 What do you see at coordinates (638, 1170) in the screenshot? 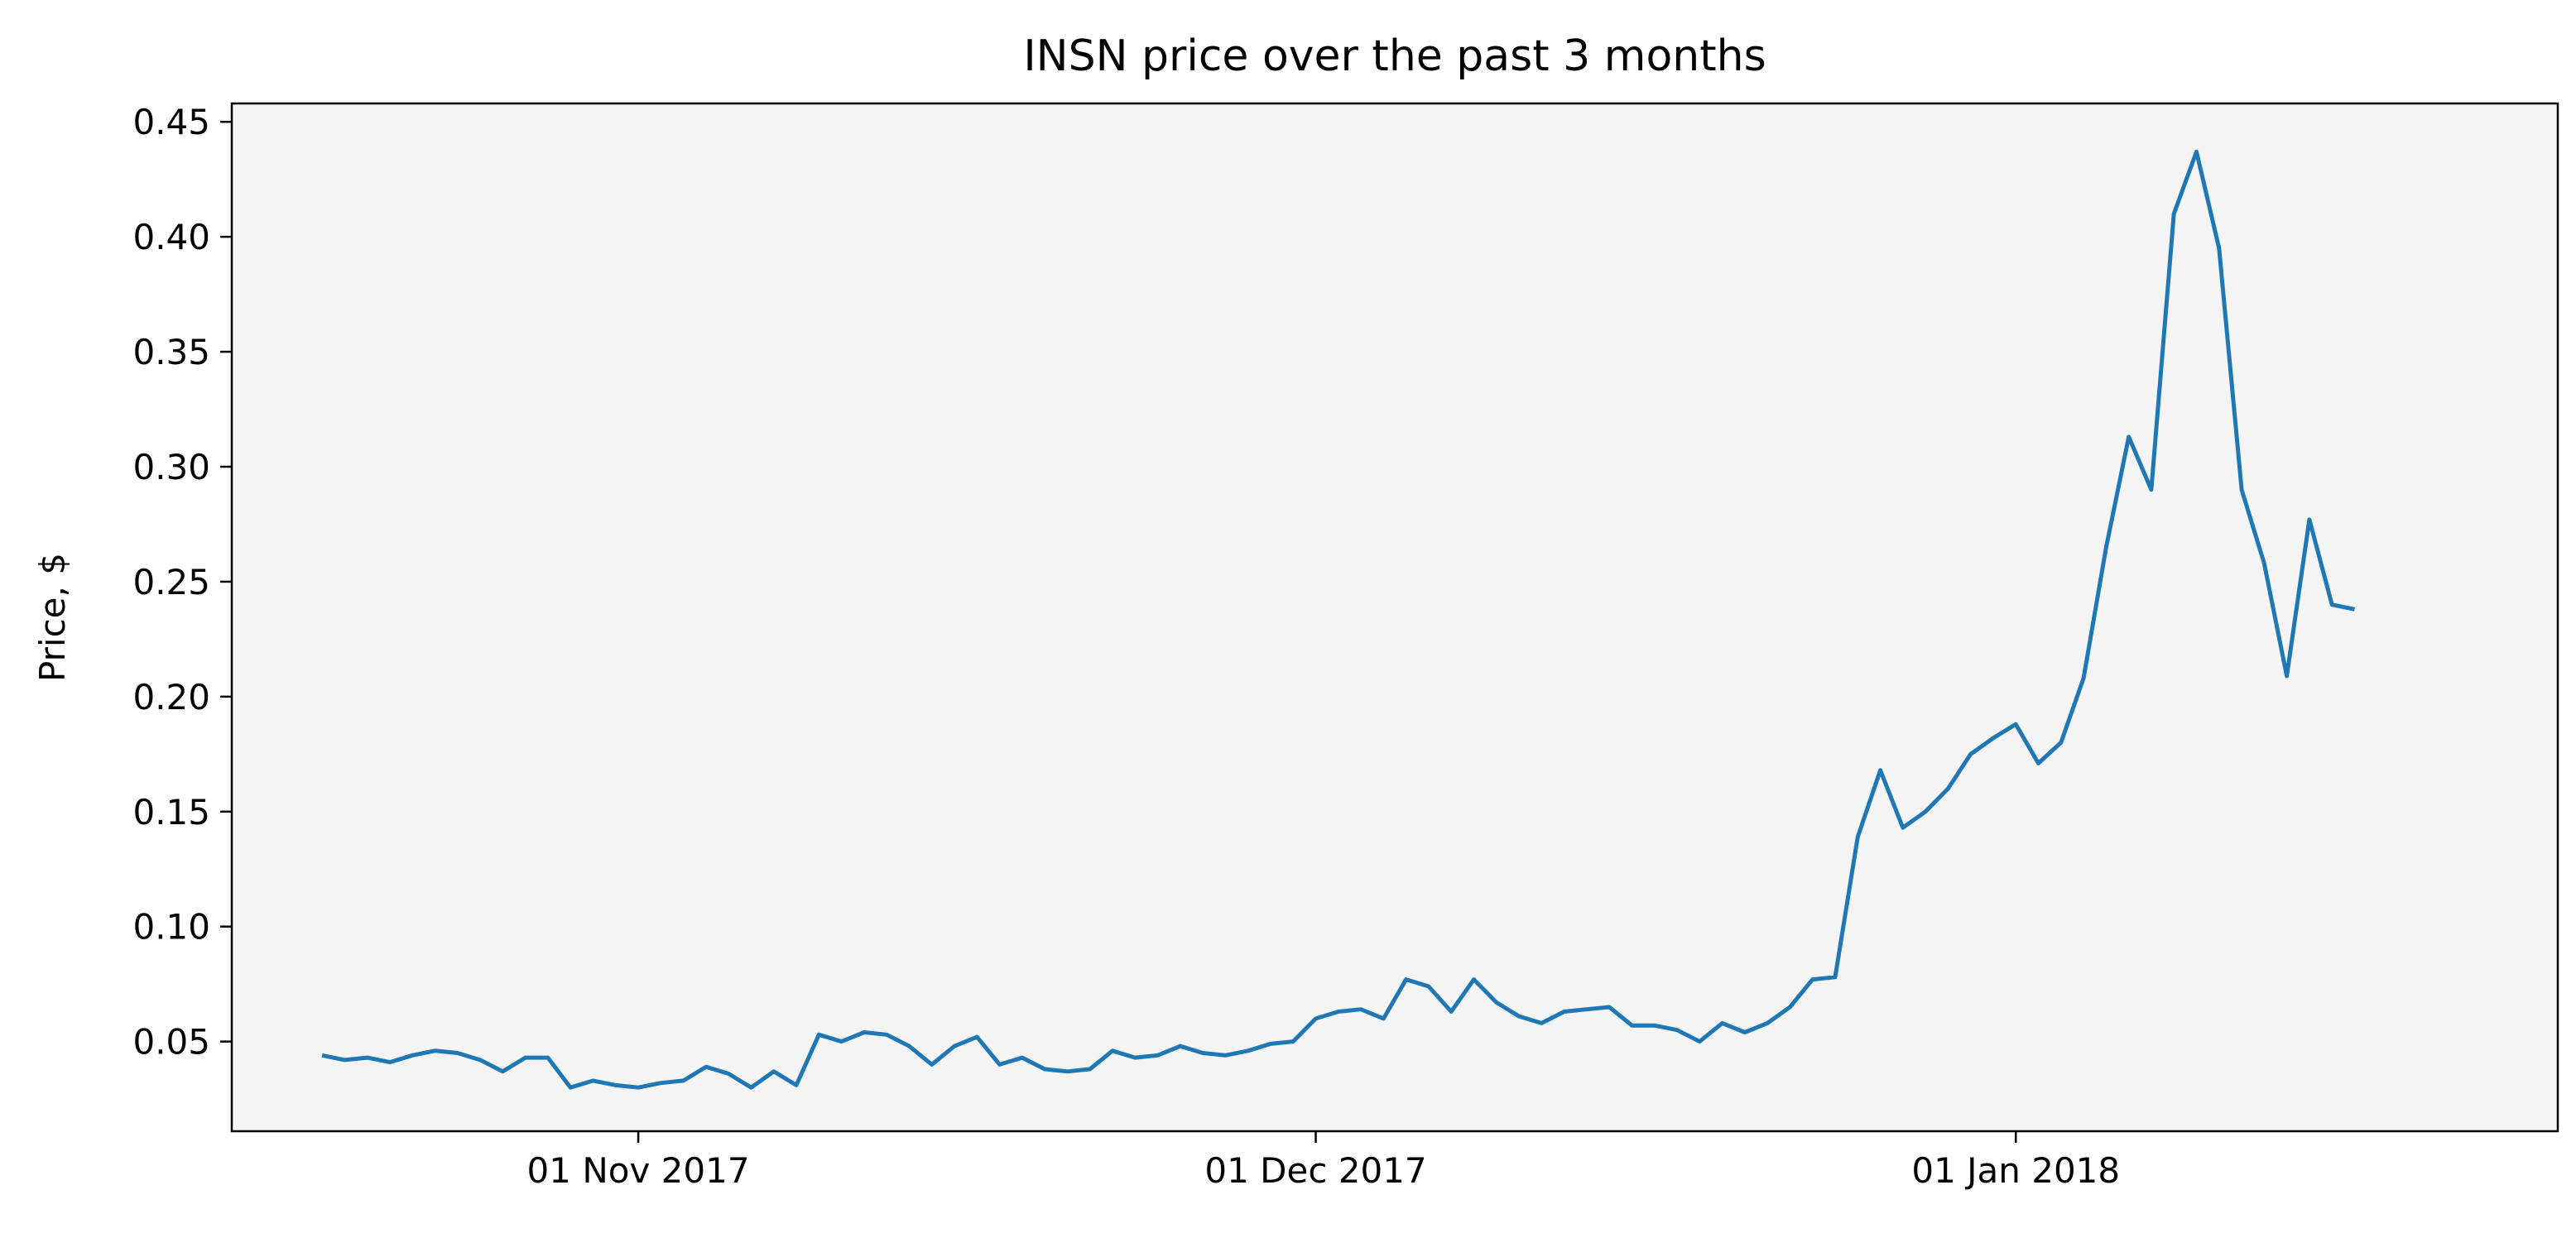
I see `x-tick-label: 01 Nov 2017` at bounding box center [638, 1170].